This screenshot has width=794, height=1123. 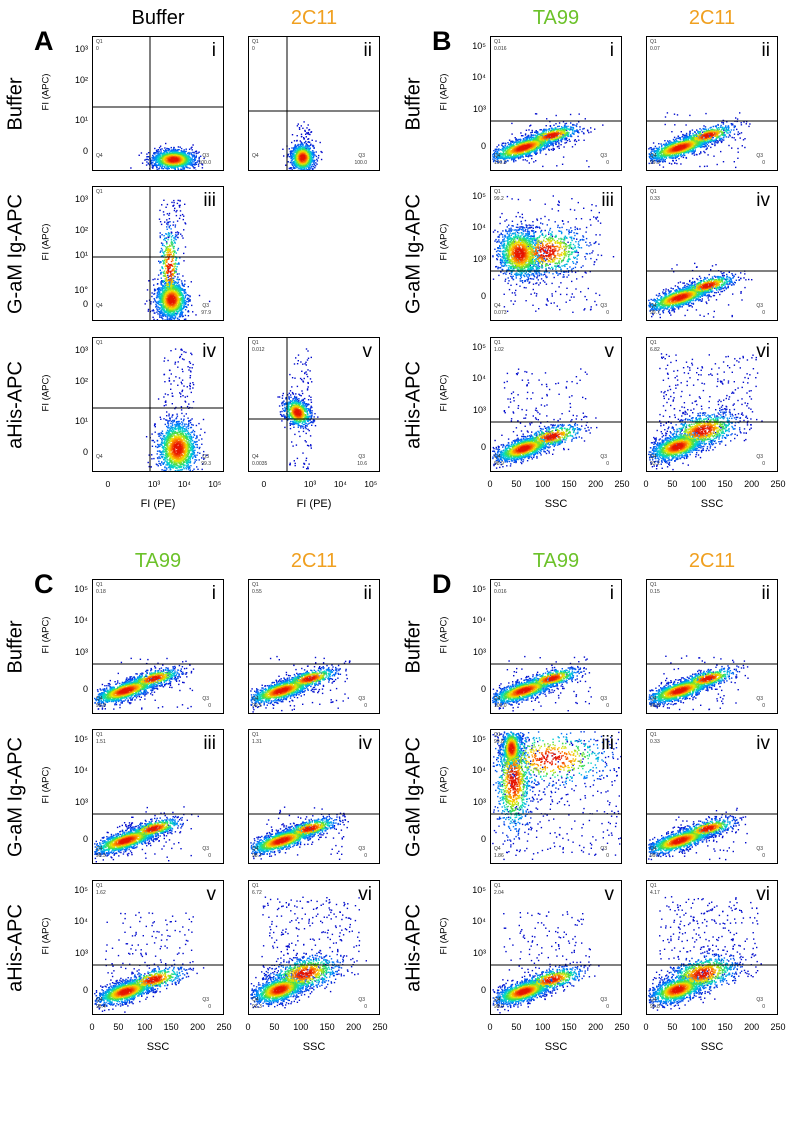 I want to click on quadrant-q3-value: 97.9, so click(x=206, y=313).